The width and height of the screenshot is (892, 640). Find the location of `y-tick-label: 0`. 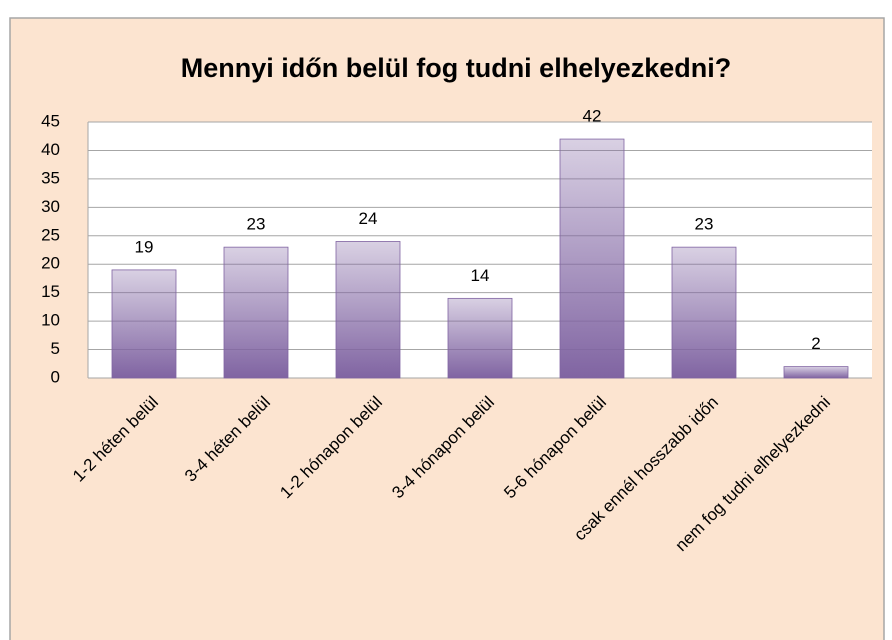

y-tick-label: 0 is located at coordinates (55, 376).